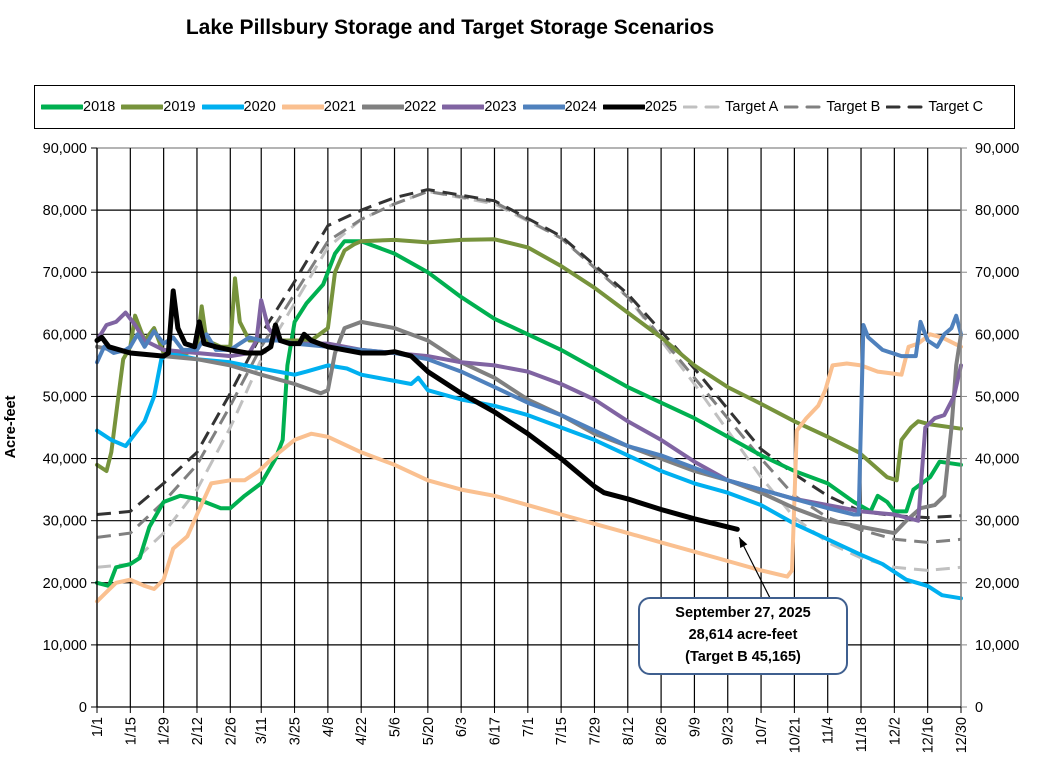 The height and width of the screenshot is (767, 1044). I want to click on x-tick-label: 8/12, so click(629, 731).